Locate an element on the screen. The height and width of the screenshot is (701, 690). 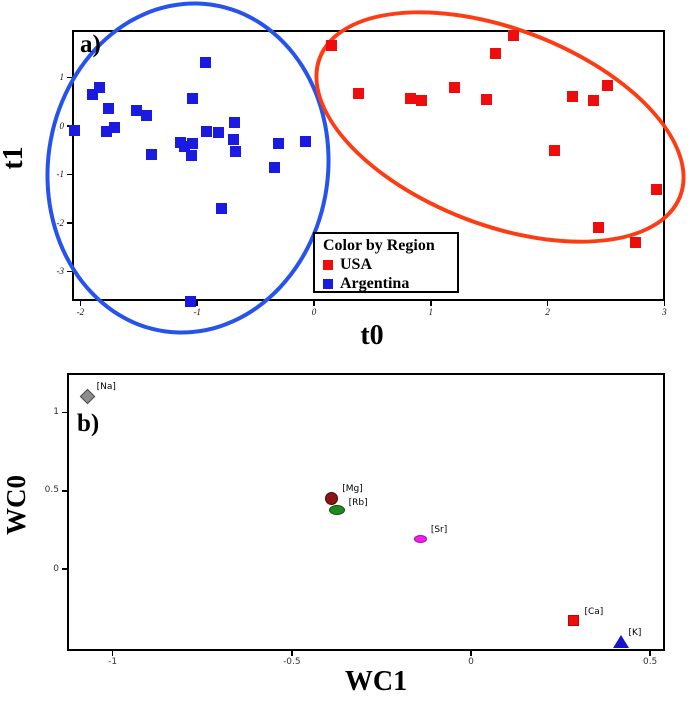
panel-b-label: b) is located at coordinates (88, 423).